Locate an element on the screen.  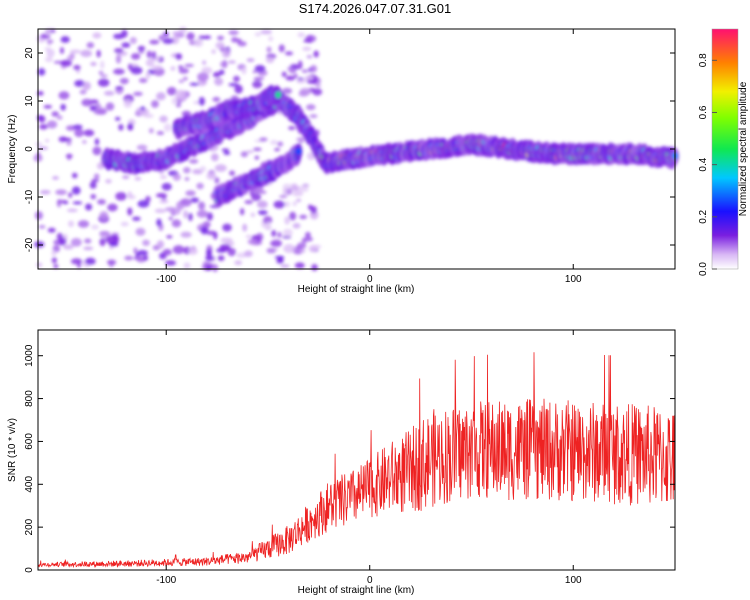
colorbar-tick-label: 0.8 is located at coordinates (703, 60).